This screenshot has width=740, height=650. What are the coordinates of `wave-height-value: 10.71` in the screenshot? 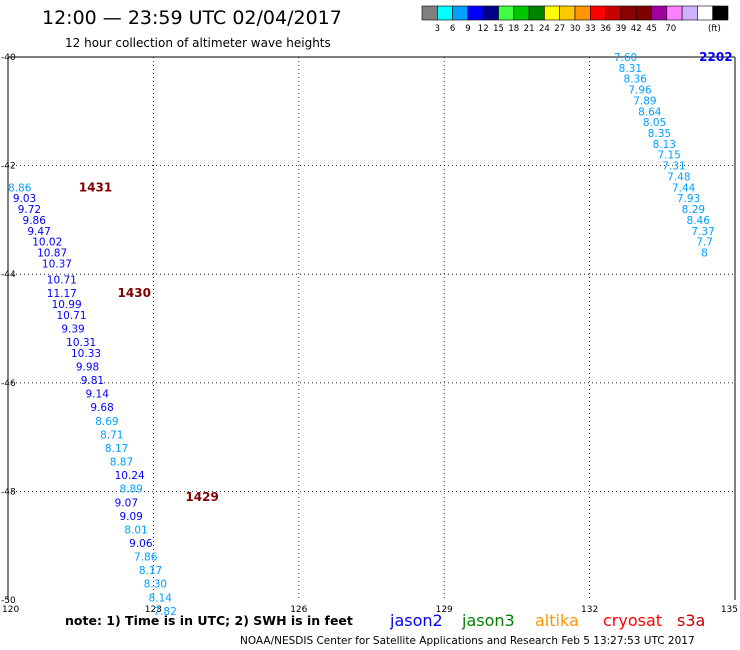 It's located at (62, 281).